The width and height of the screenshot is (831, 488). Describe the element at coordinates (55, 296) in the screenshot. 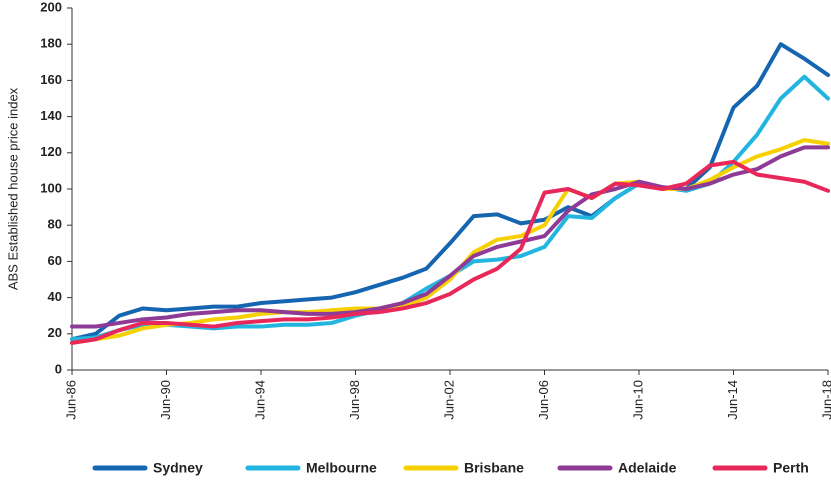

I see `y-tick-label: 40` at that location.